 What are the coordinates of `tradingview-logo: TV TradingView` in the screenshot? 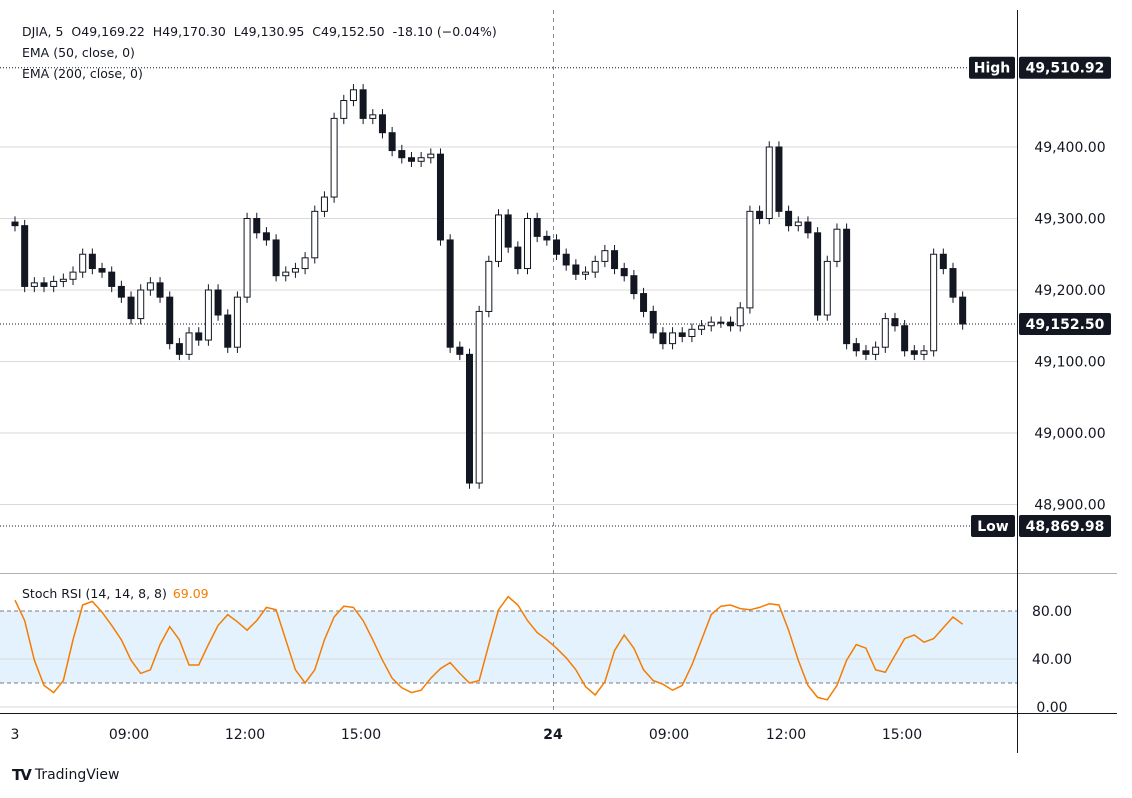 It's located at (65, 775).